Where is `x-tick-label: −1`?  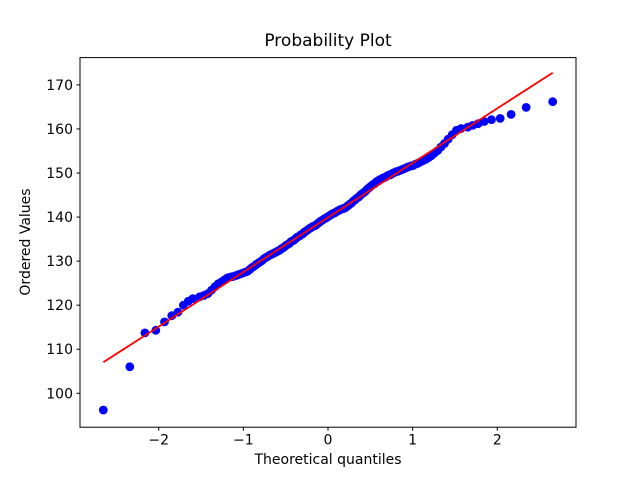 x-tick-label: −1 is located at coordinates (243, 441).